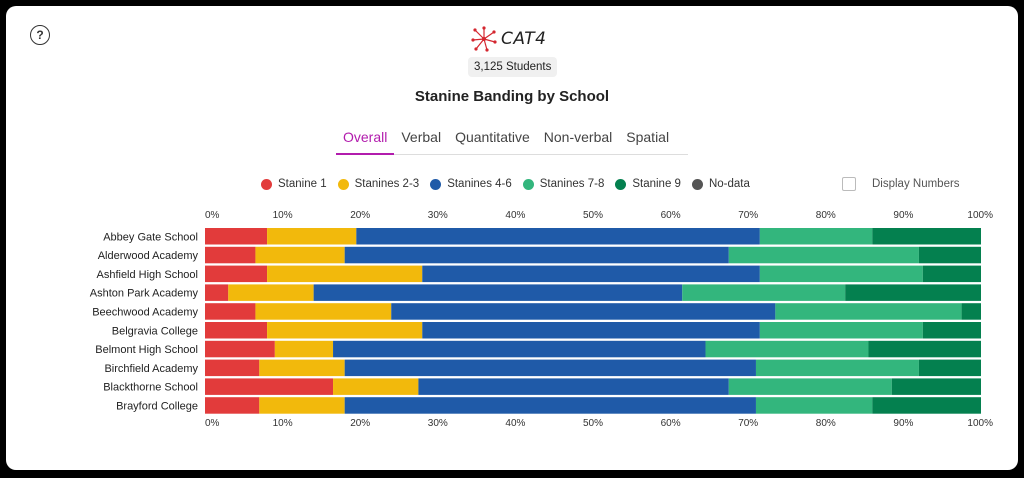 This screenshot has width=1024, height=478. Describe the element at coordinates (387, 184) in the screenshot. I see `legend-label: Stanines 2-3` at that location.